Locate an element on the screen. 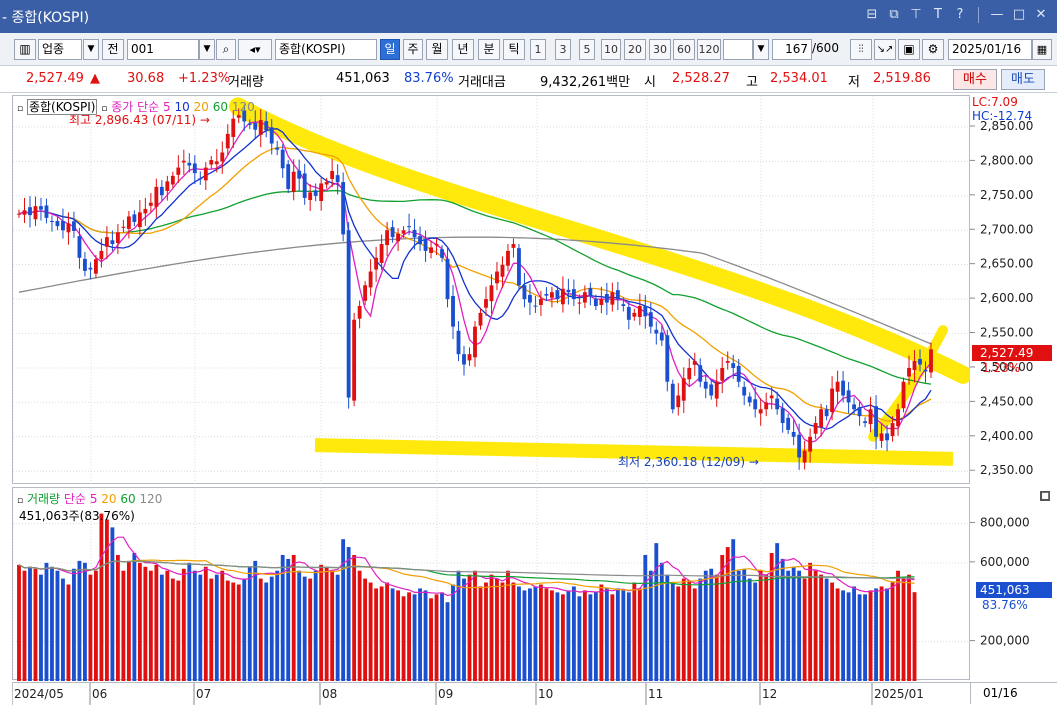 The width and height of the screenshot is (1057, 708). speaker-icon: ◂▾ is located at coordinates (255, 49).